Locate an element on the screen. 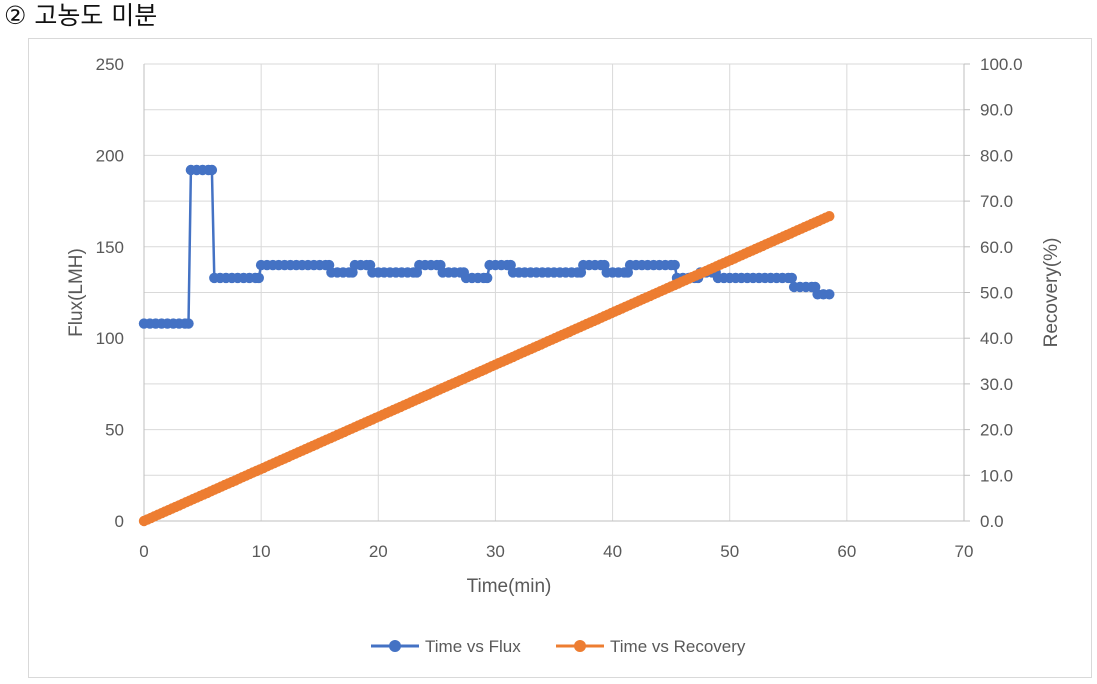  y2-tick-label: 30.0 is located at coordinates (996, 384).